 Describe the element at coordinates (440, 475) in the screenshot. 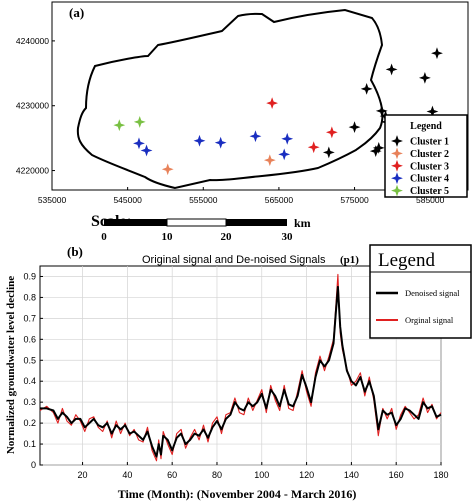

I see `x-tick-label: 180` at that location.